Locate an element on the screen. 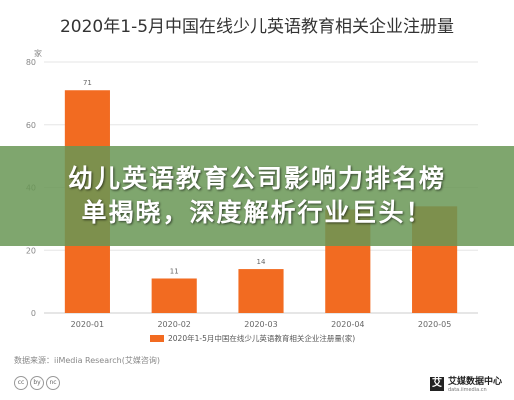 Image resolution: width=514 pixels, height=400 pixels. x-tick-label: 2020-01 is located at coordinates (87, 324).